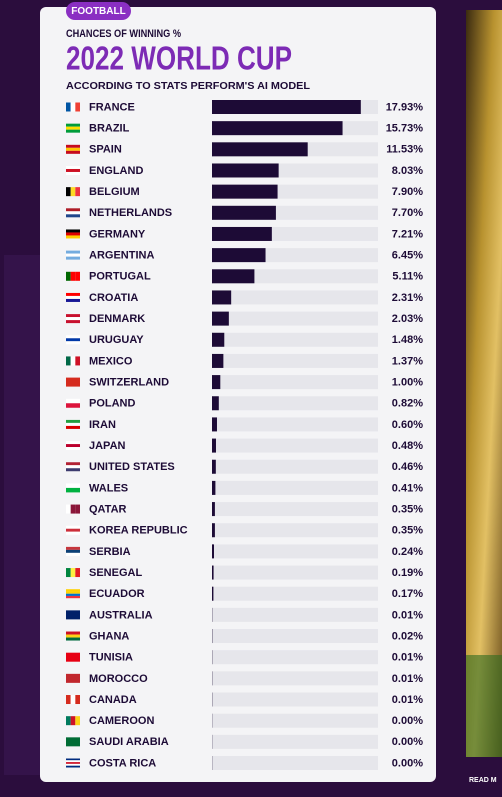  What do you see at coordinates (483, 780) in the screenshot?
I see `read-more: READ M` at bounding box center [483, 780].